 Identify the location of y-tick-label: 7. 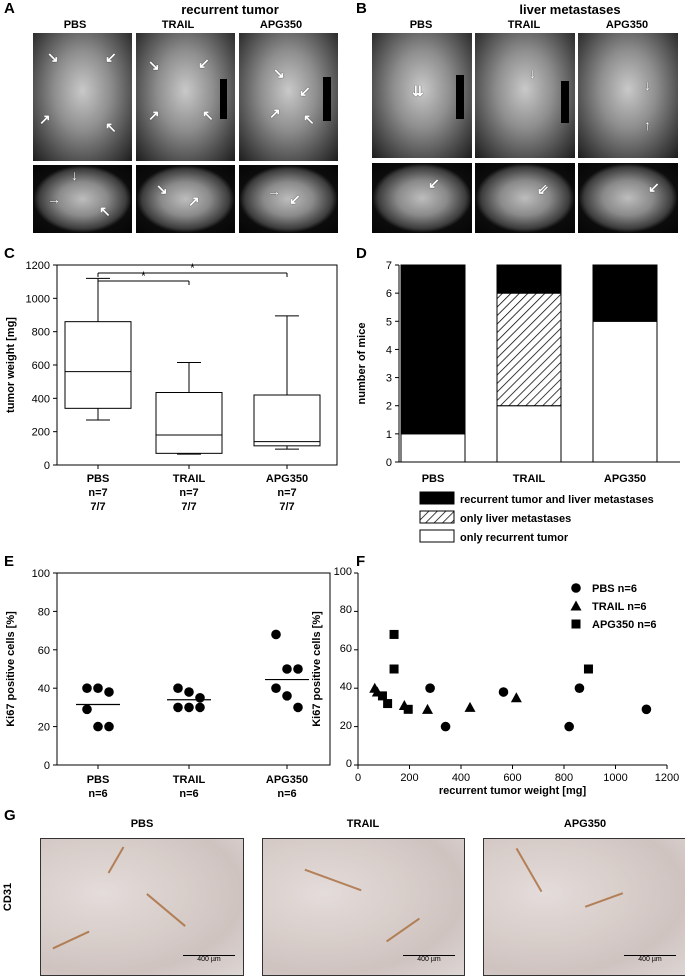
(389, 266).